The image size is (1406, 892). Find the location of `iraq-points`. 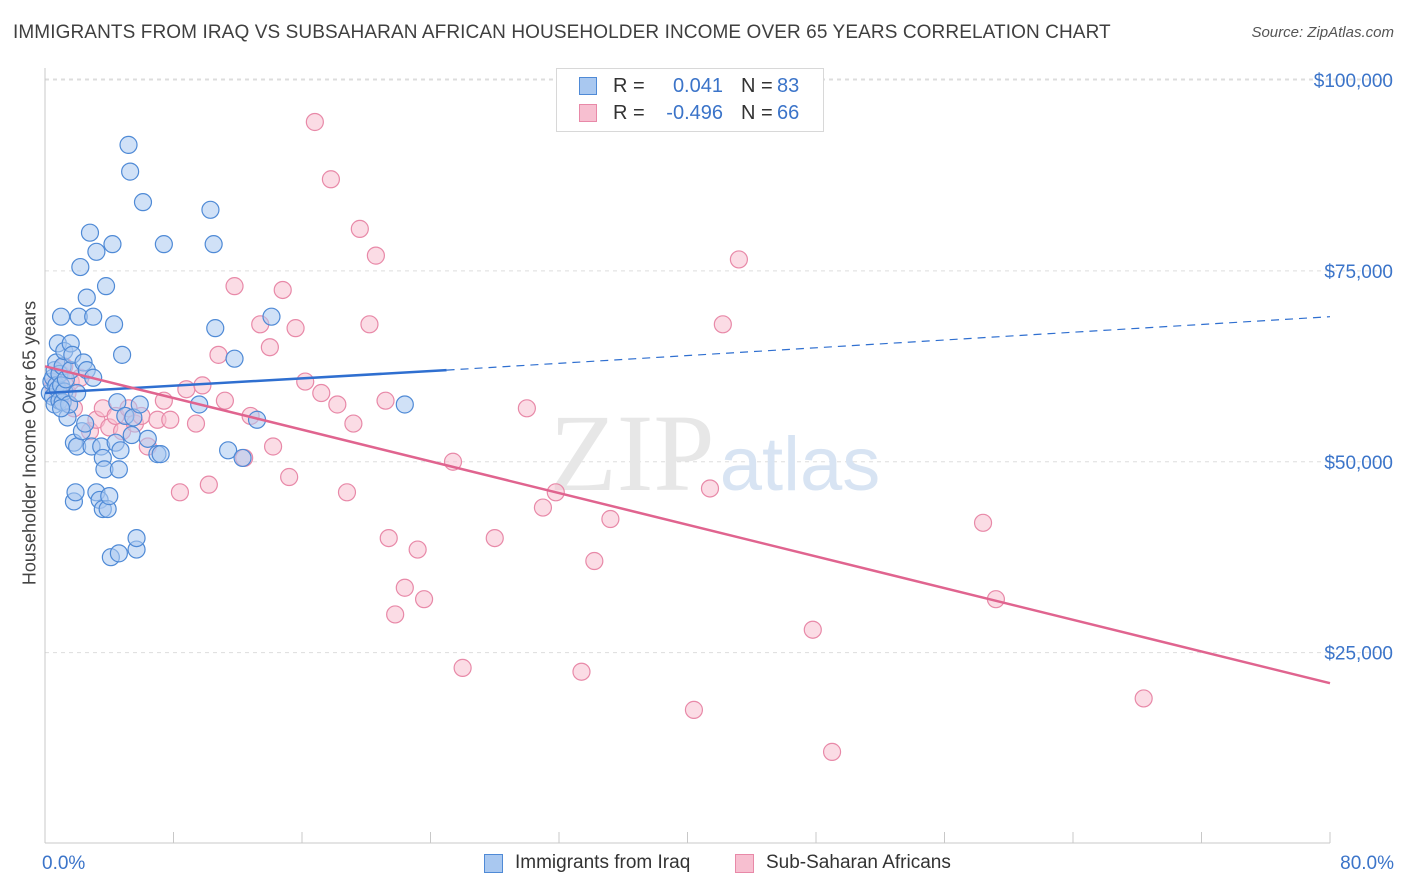

iraq-points is located at coordinates (227, 351).